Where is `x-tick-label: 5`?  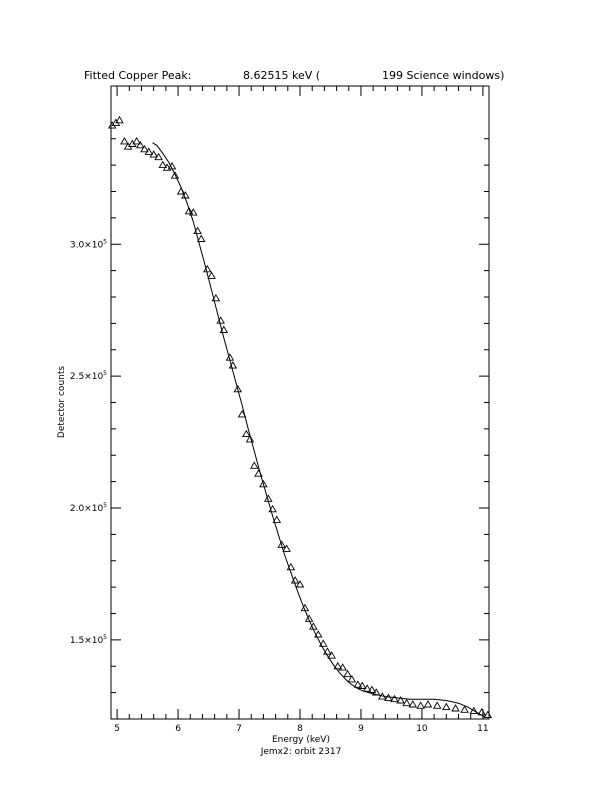
x-tick-label: 5 is located at coordinates (117, 729).